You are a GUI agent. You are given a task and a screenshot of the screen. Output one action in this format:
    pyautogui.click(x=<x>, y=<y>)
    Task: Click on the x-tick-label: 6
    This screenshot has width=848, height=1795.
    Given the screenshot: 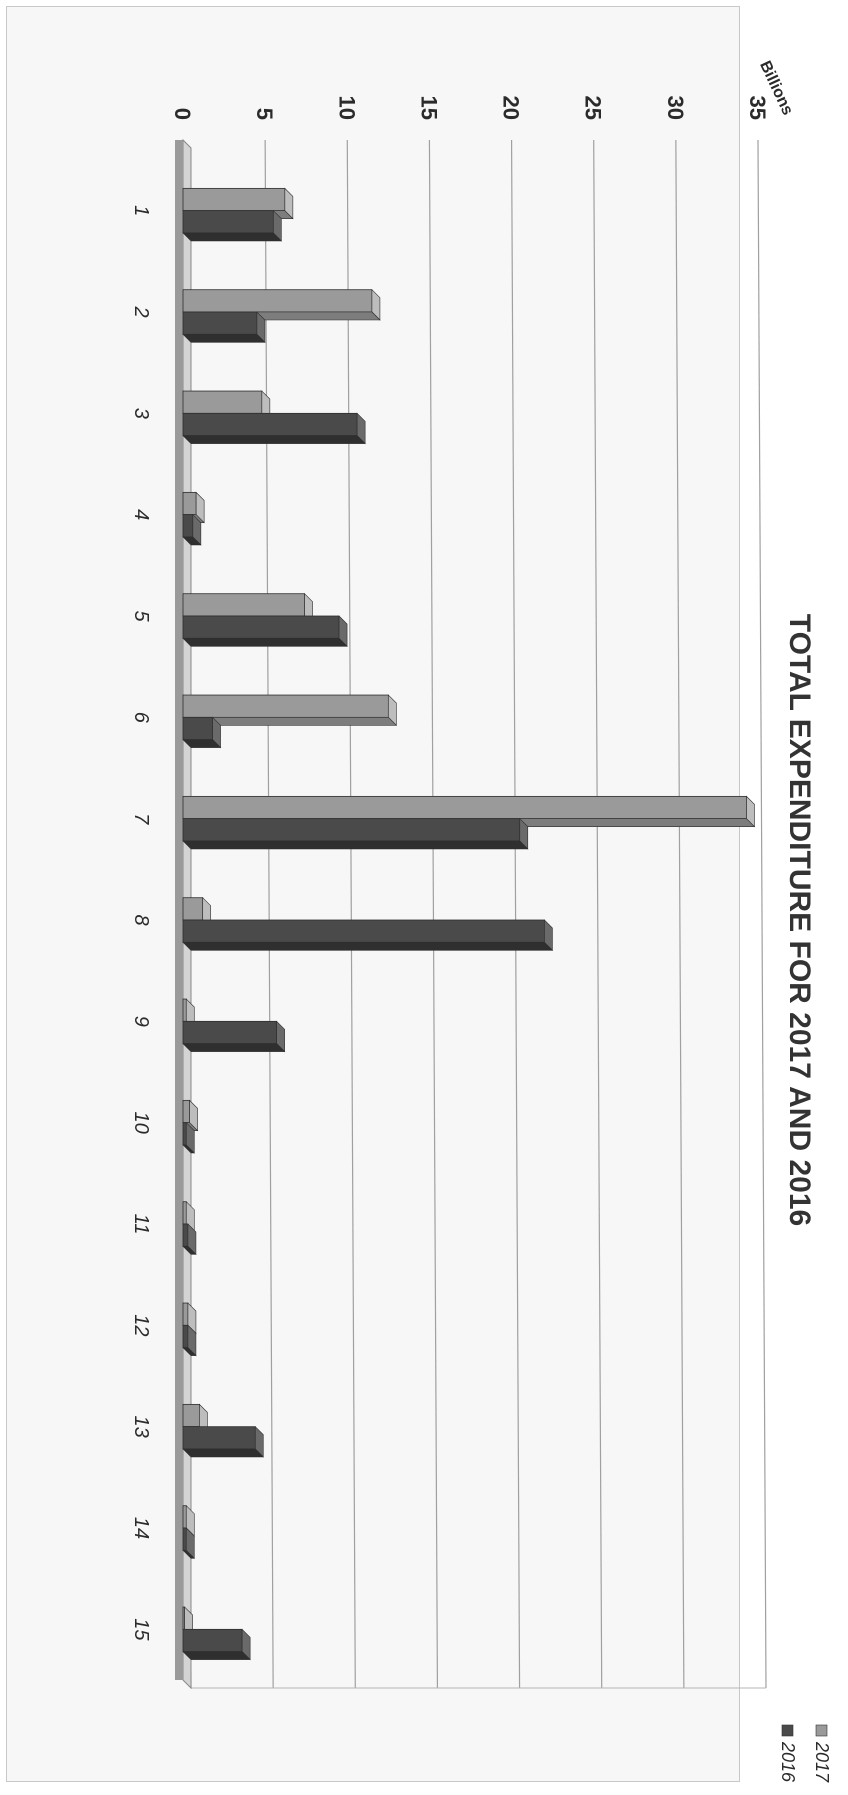 What is the action you would take?
    pyautogui.click(x=141, y=718)
    